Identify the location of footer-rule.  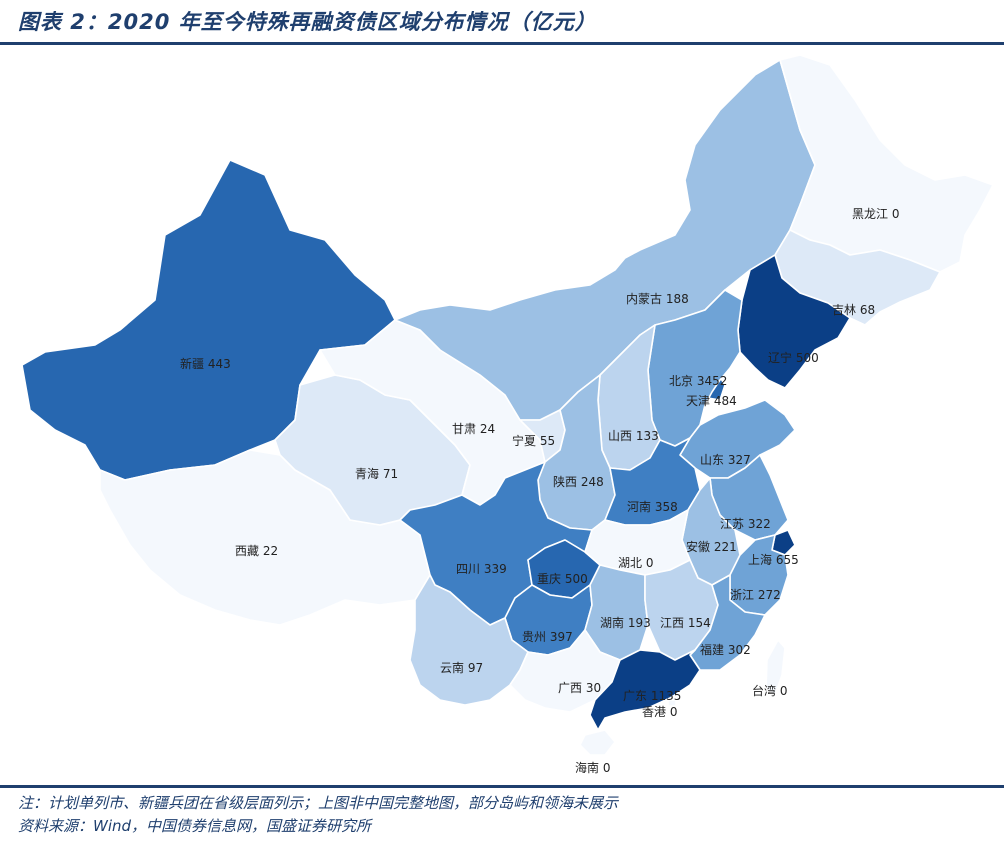
(502, 786).